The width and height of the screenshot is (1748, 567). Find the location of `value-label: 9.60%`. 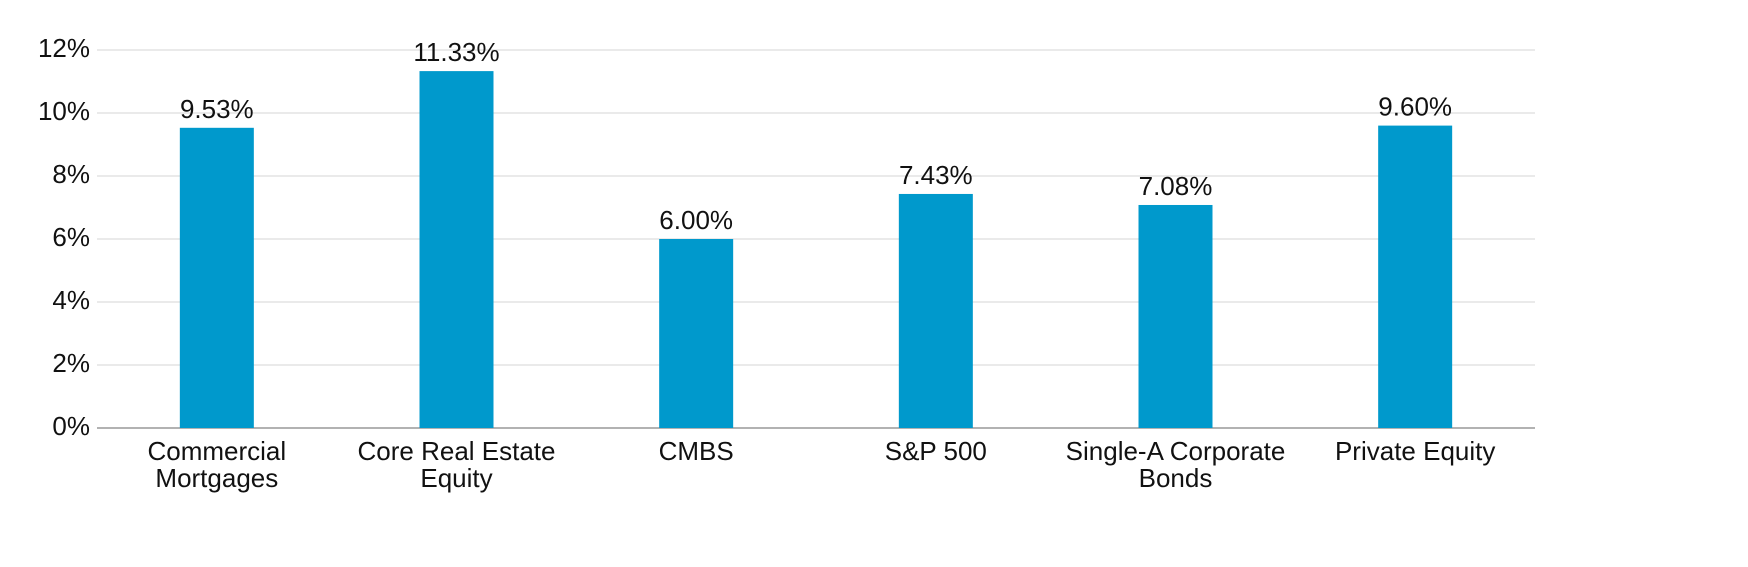

value-label: 9.60% is located at coordinates (1415, 107).